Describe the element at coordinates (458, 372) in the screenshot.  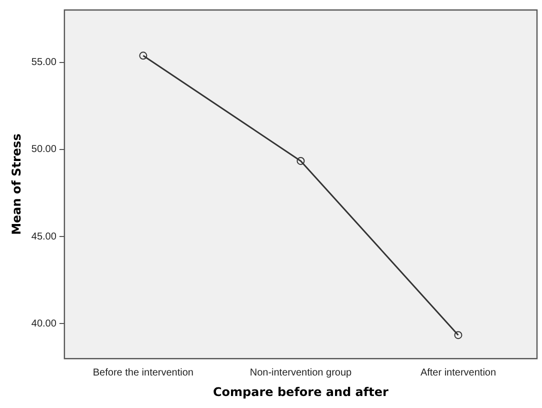
I see `x-tick-label: After intervention` at that location.